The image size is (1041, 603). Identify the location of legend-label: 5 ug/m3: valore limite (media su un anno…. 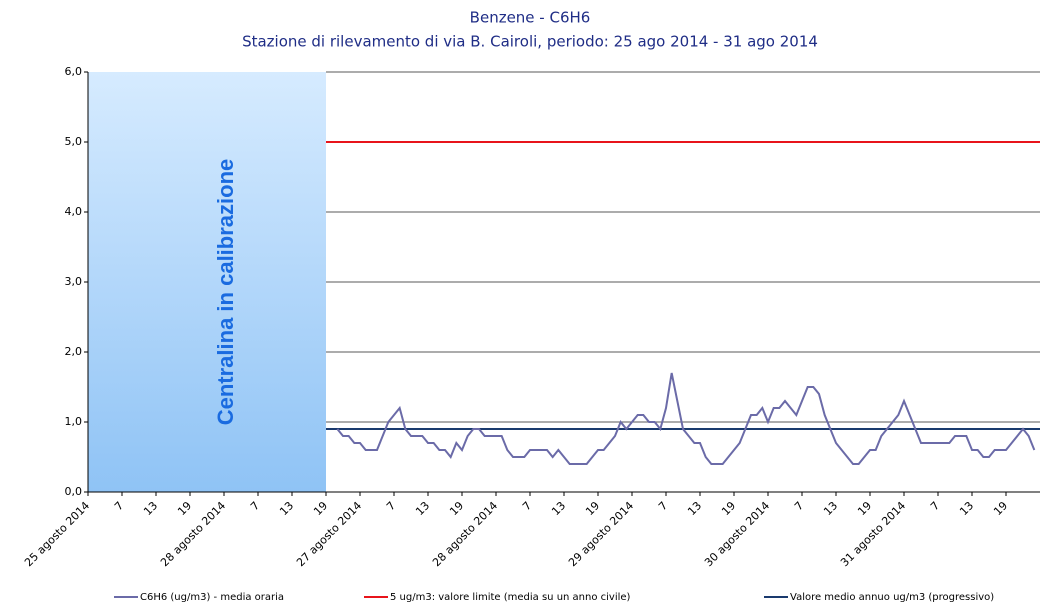
(510, 597).